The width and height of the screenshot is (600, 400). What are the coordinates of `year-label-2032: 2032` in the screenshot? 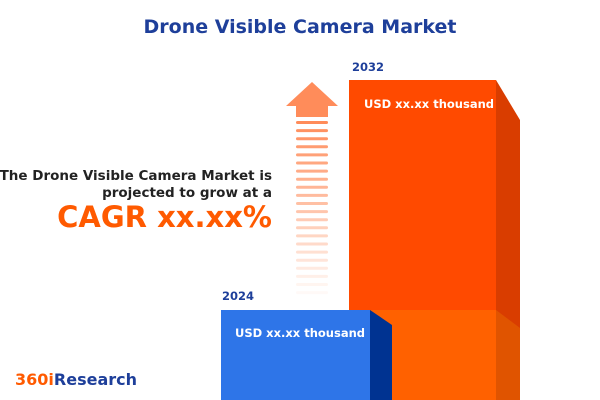 It's located at (368, 67).